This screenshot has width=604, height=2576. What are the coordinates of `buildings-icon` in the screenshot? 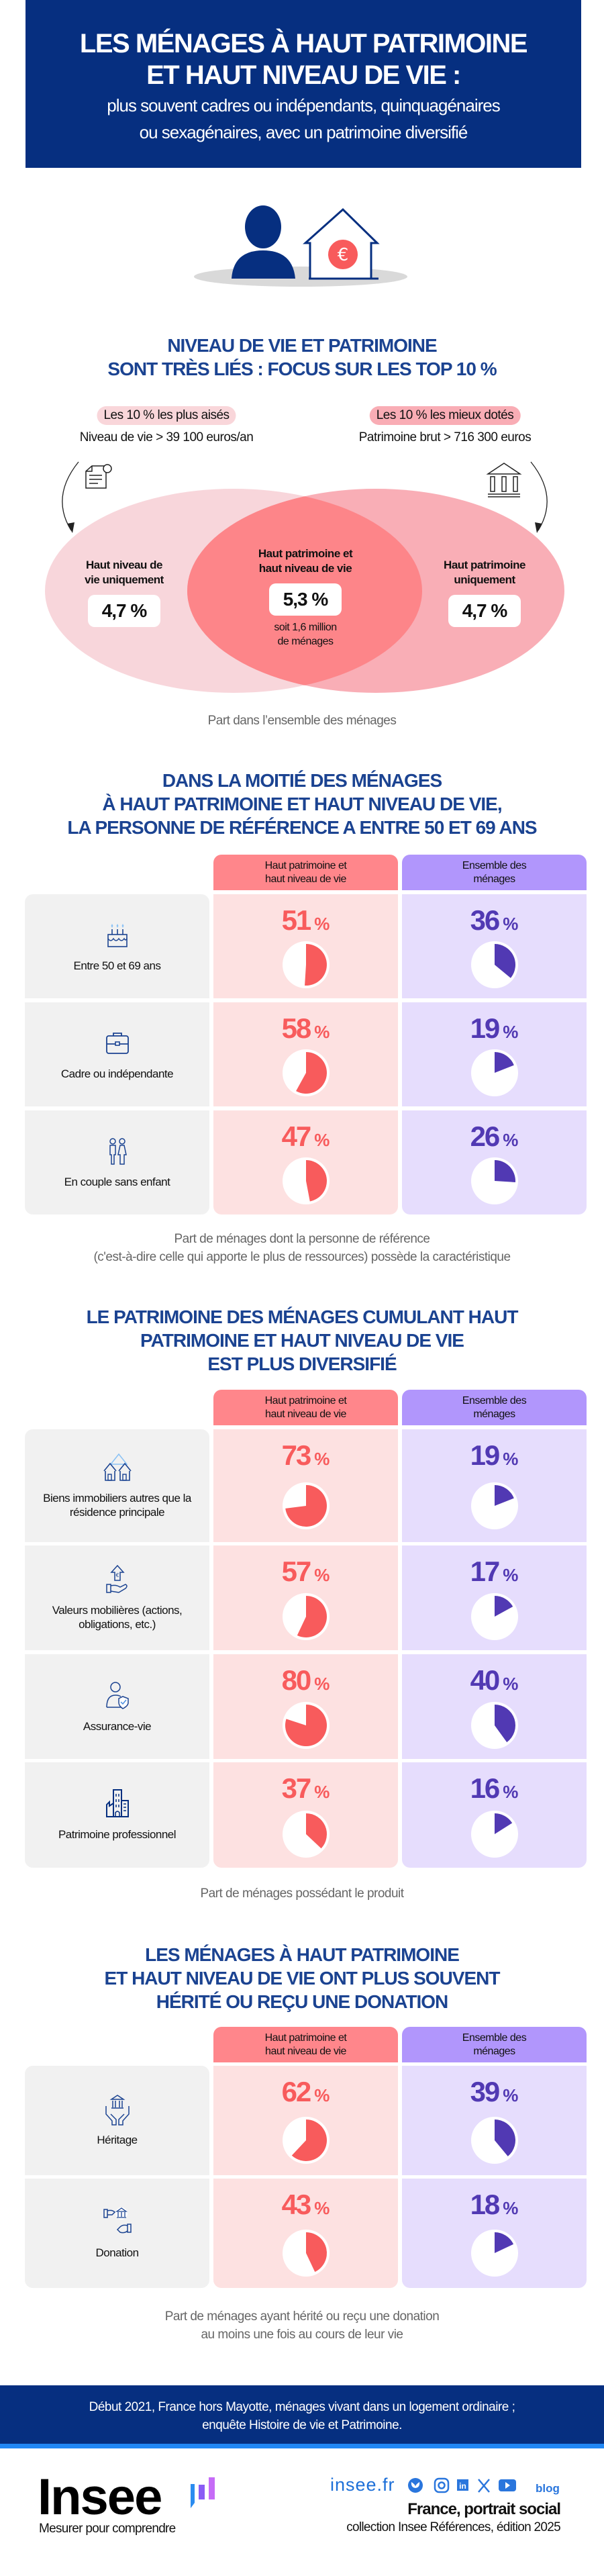 It's located at (117, 1803).